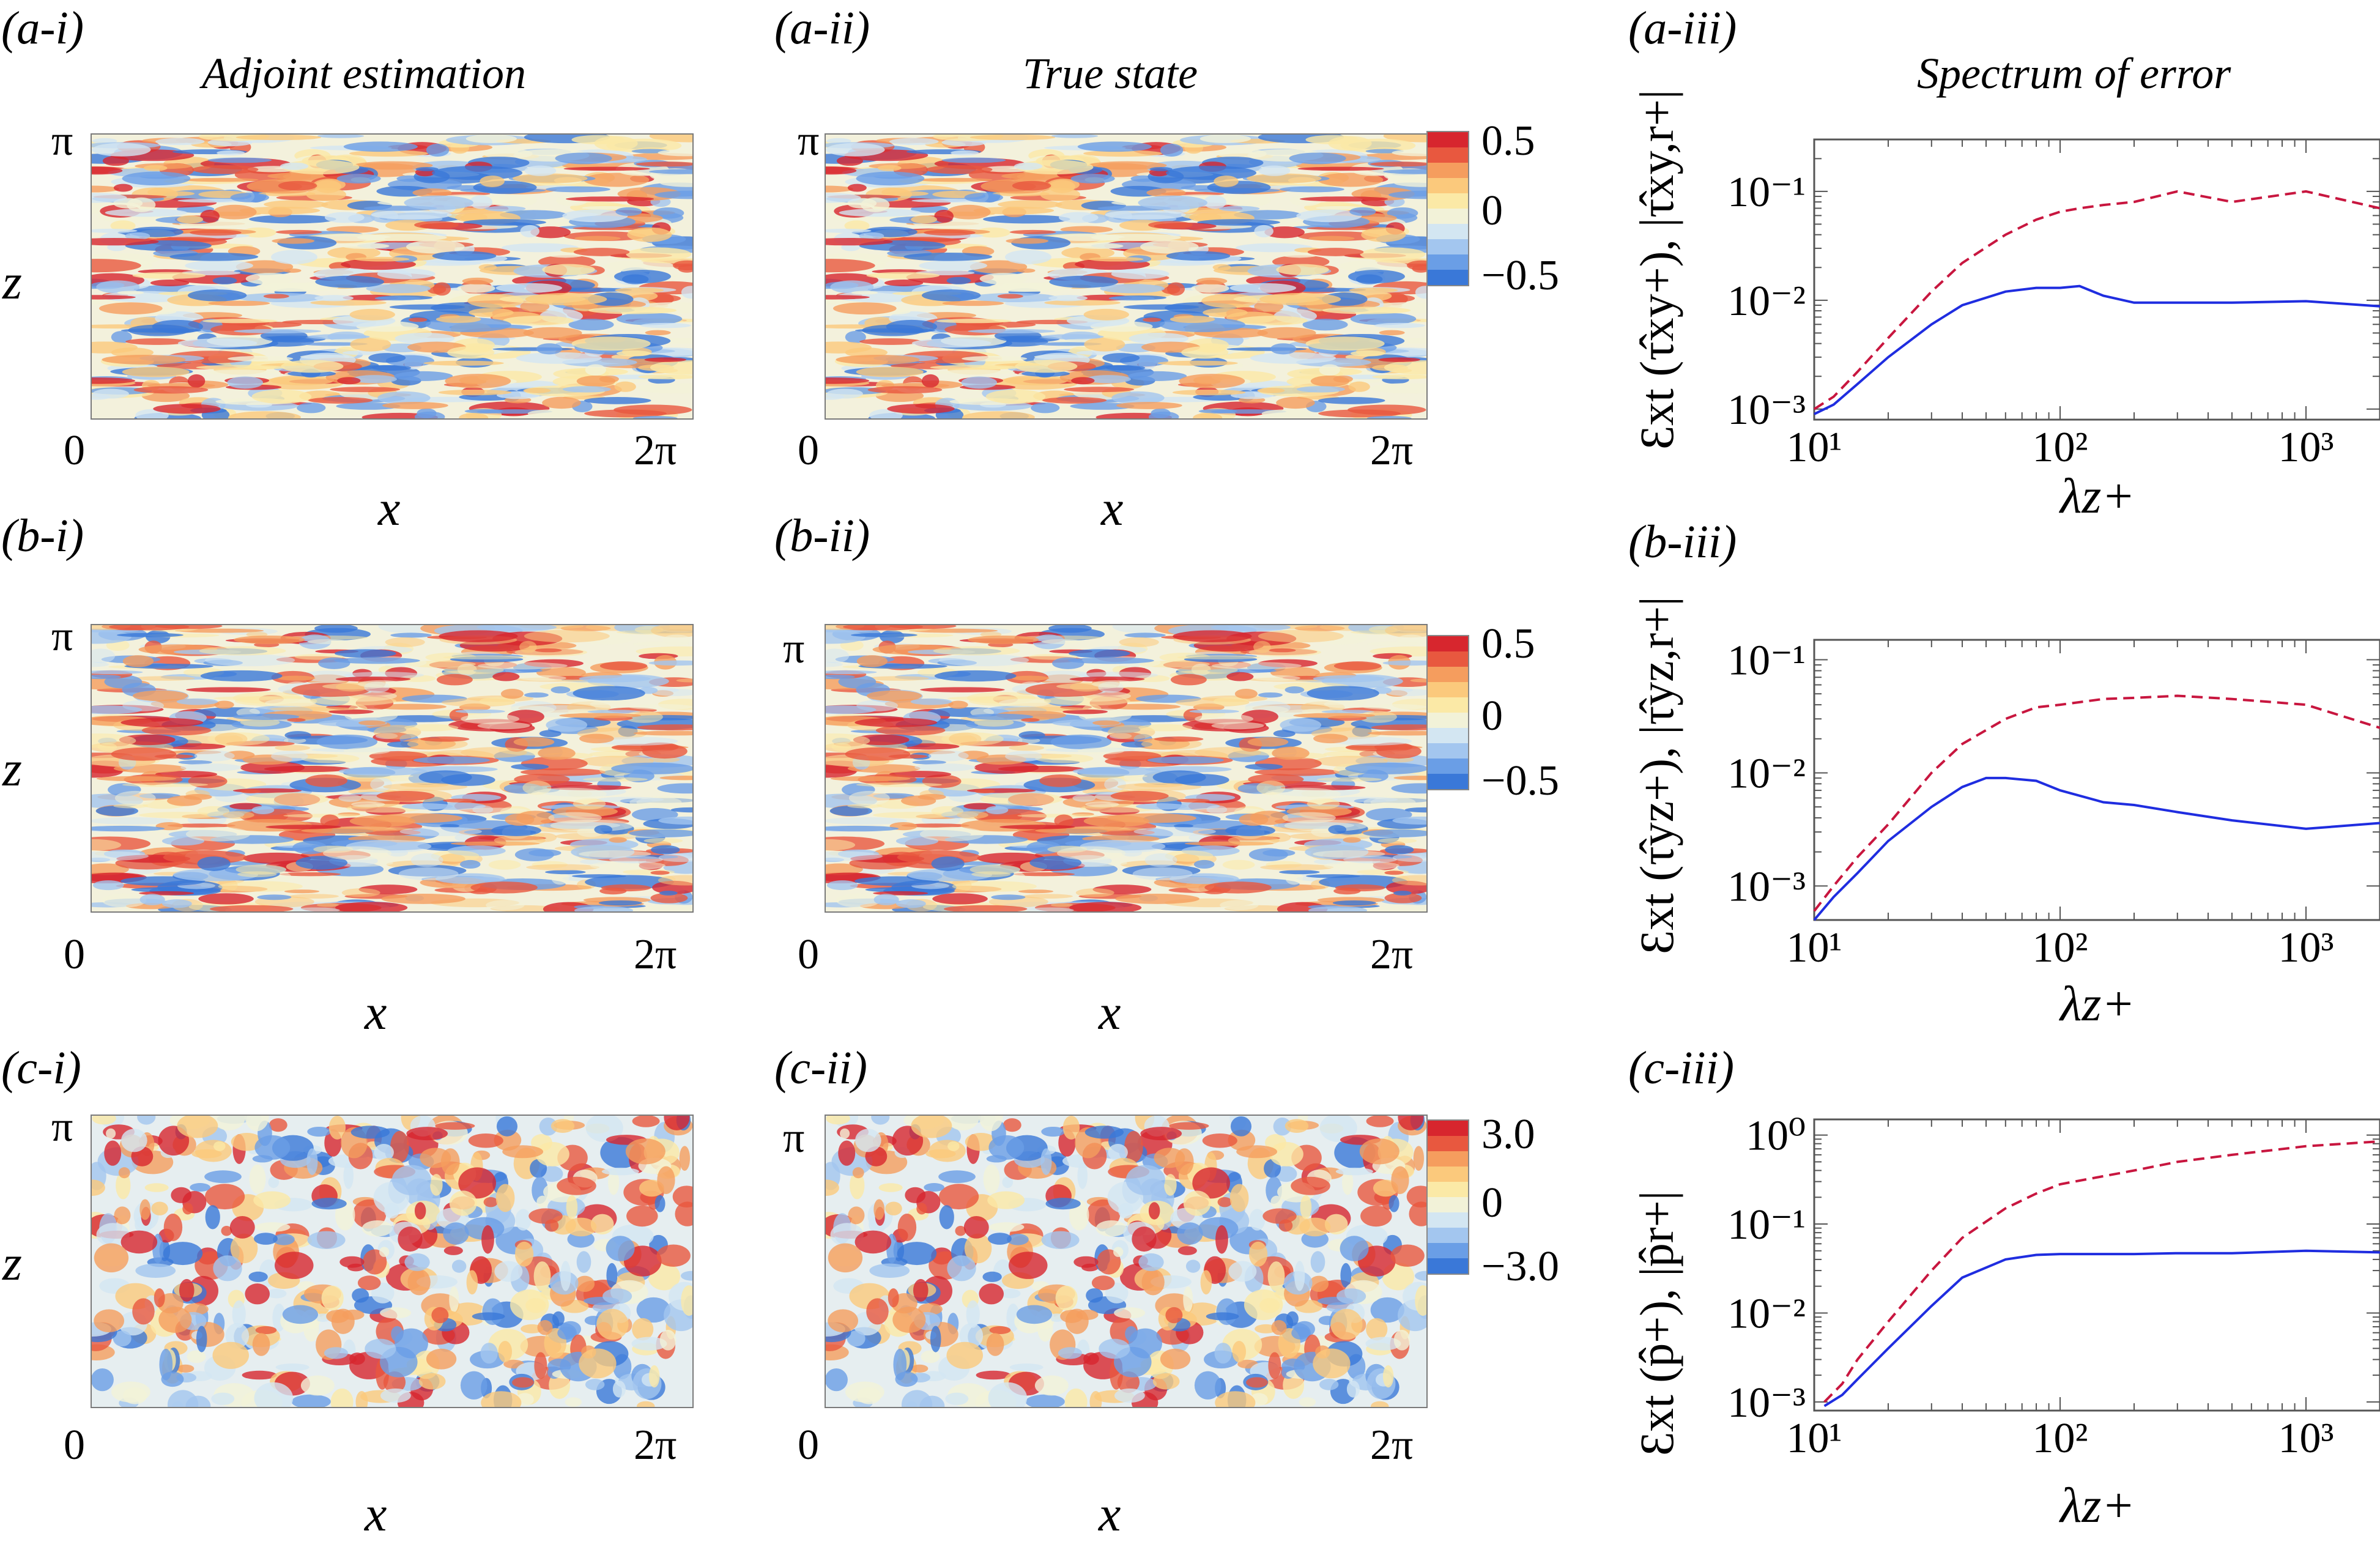 The height and width of the screenshot is (1558, 2380). What do you see at coordinates (392, 276) in the screenshot?
I see `field-a-estimation` at bounding box center [392, 276].